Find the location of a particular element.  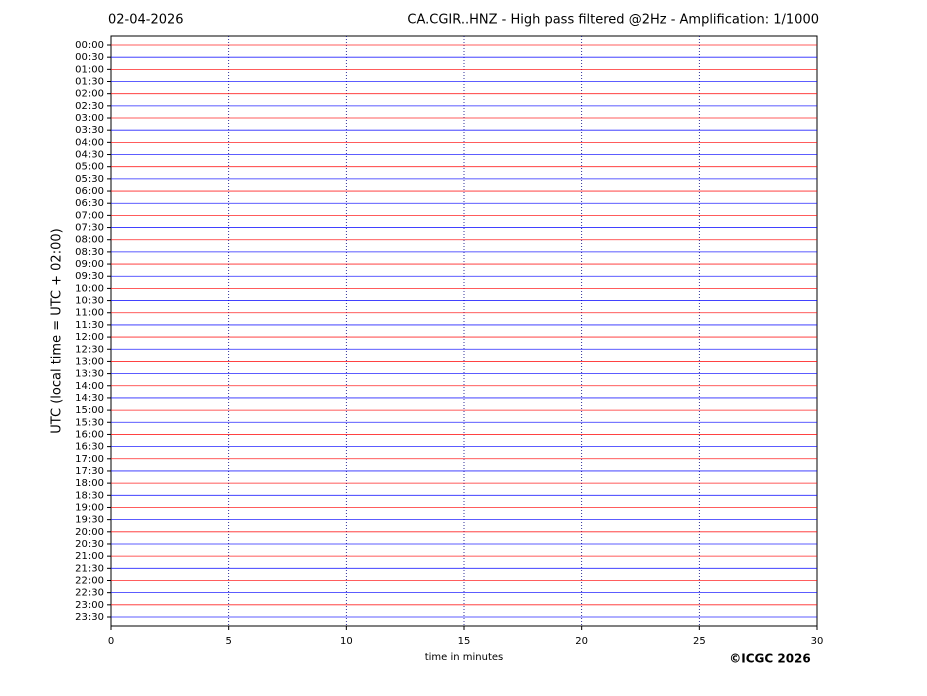

y-tick-label: 15:00 is located at coordinates (89, 410).